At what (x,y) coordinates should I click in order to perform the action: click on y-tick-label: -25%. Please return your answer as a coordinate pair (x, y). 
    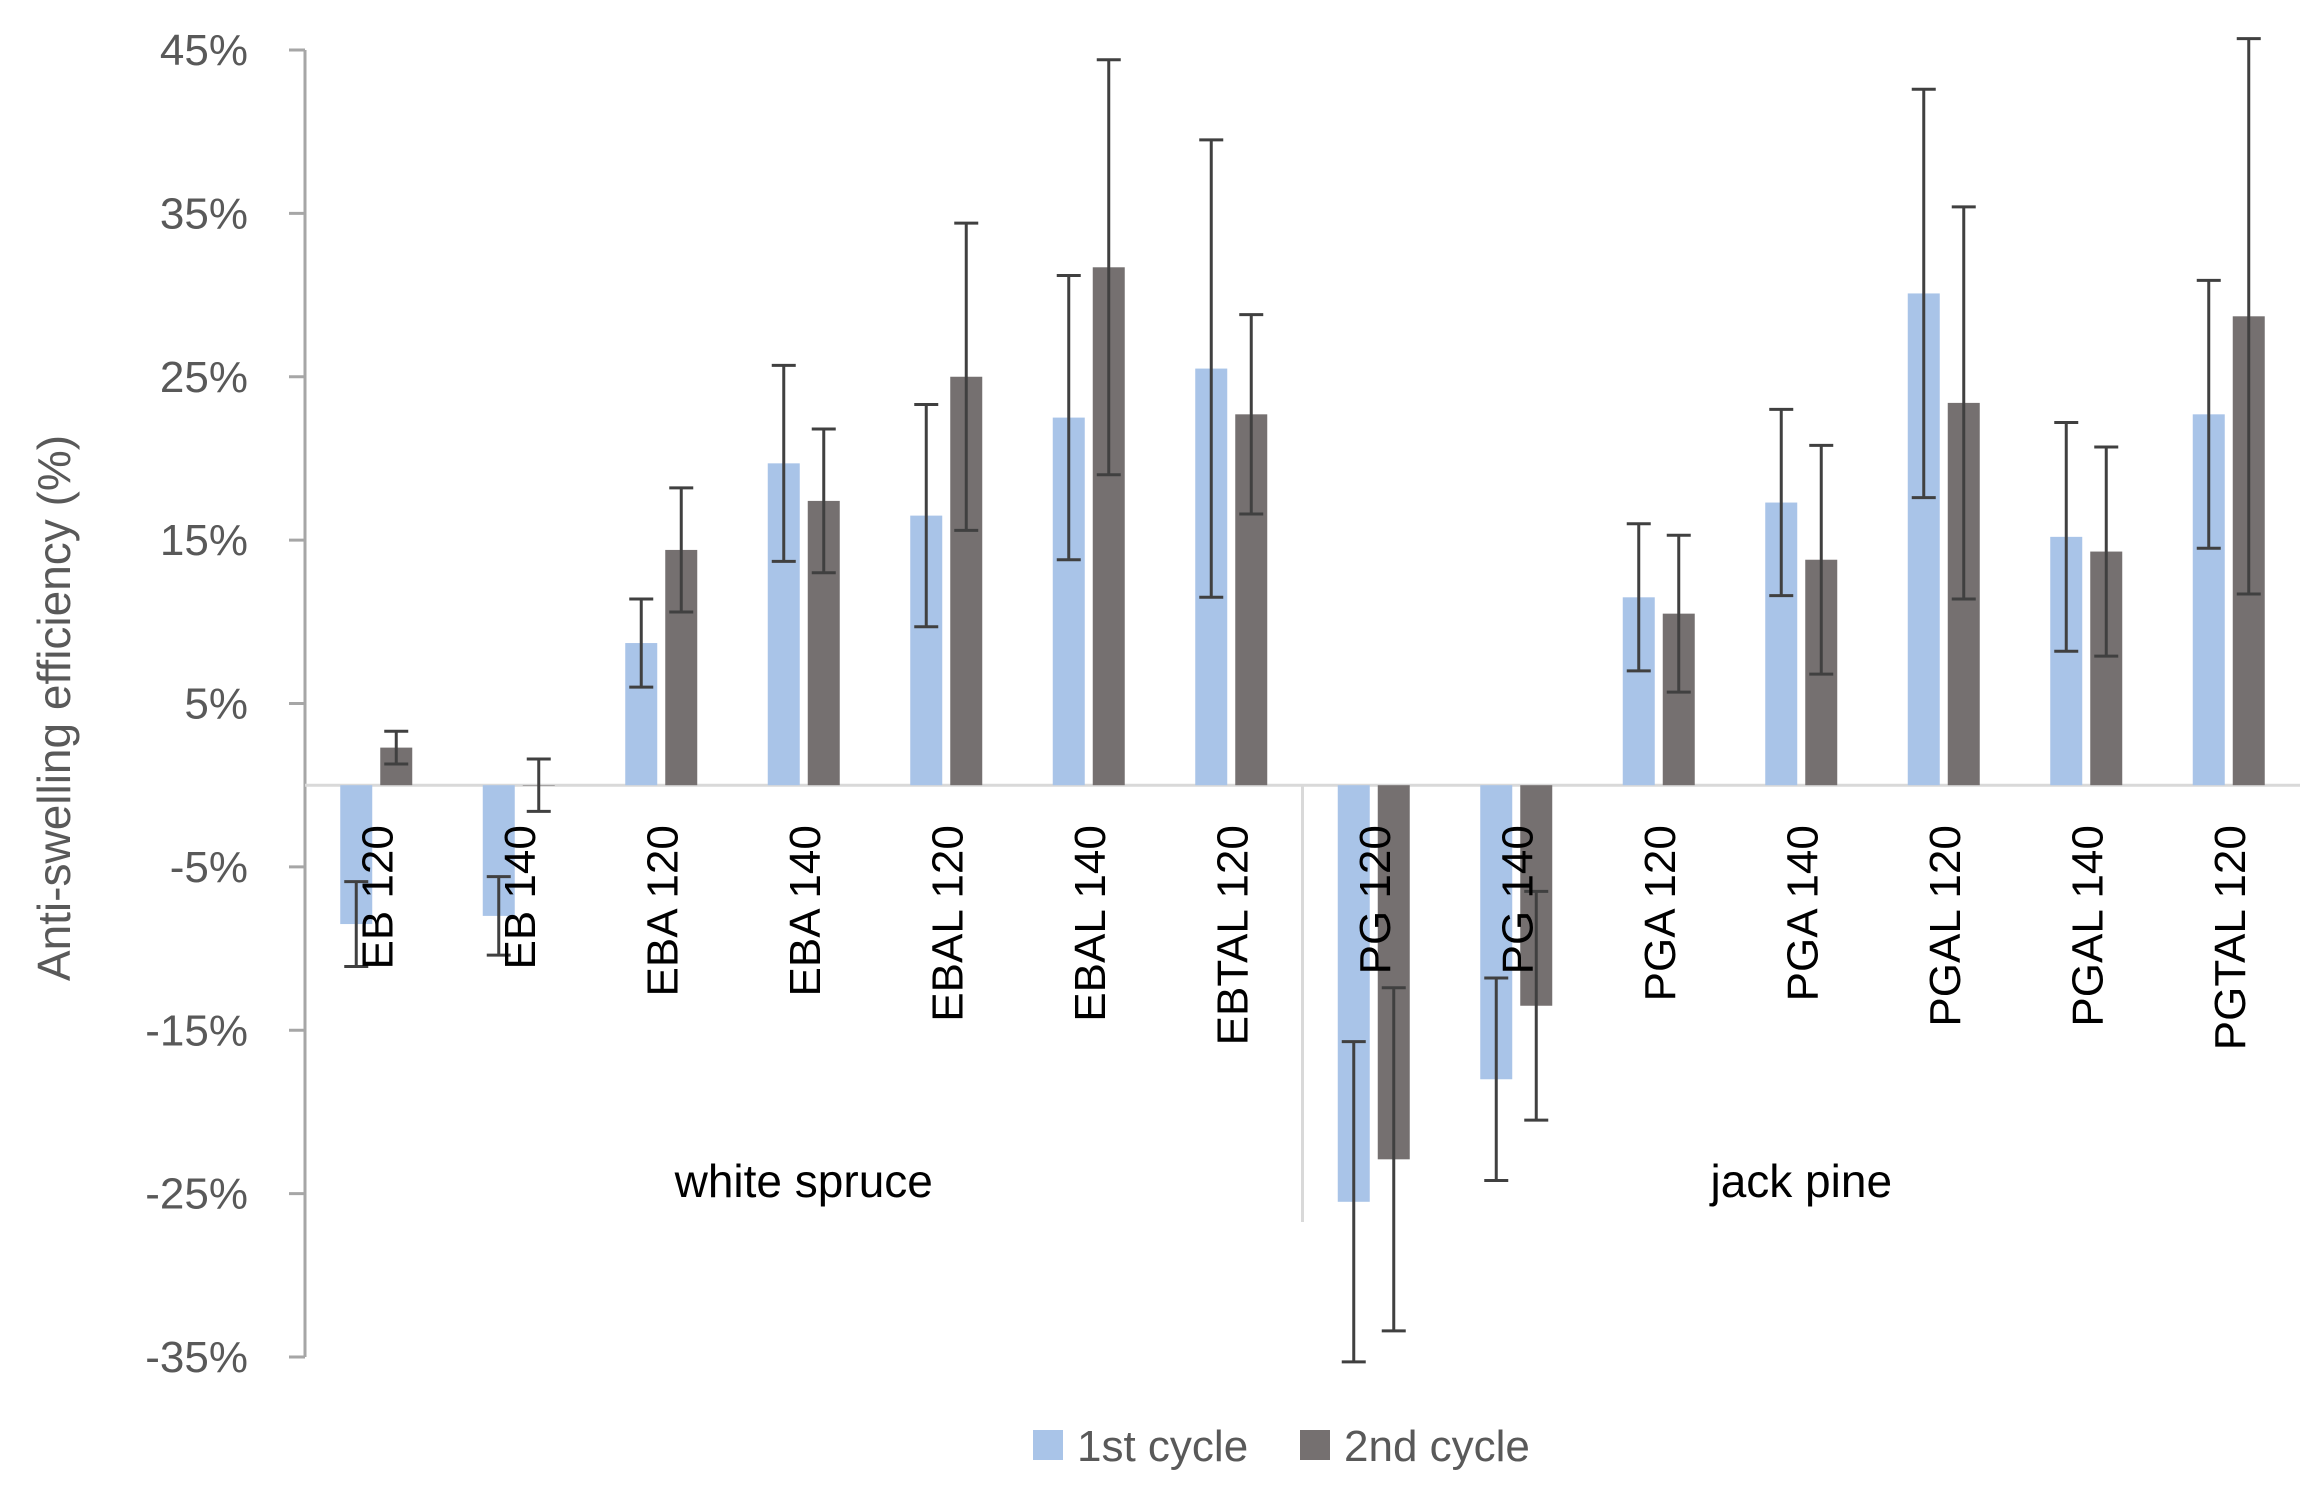
    Looking at the image, I should click on (196, 1194).